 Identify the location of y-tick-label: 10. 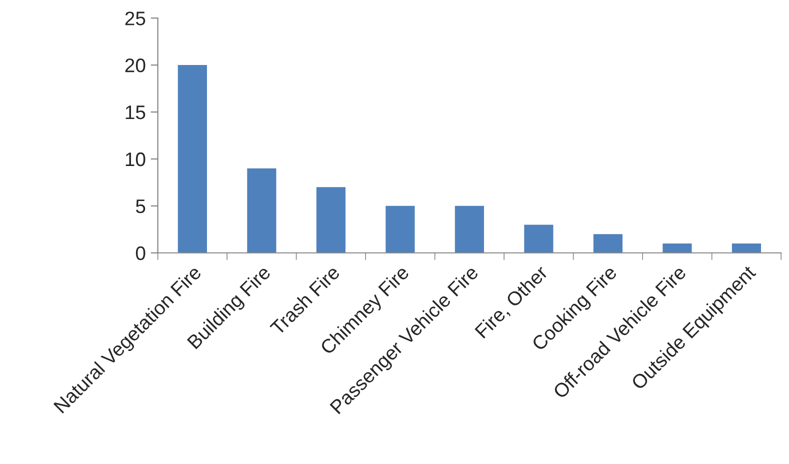
(136, 159).